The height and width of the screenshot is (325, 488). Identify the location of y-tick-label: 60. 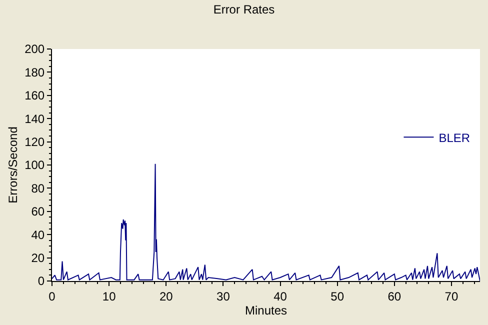
(38, 211).